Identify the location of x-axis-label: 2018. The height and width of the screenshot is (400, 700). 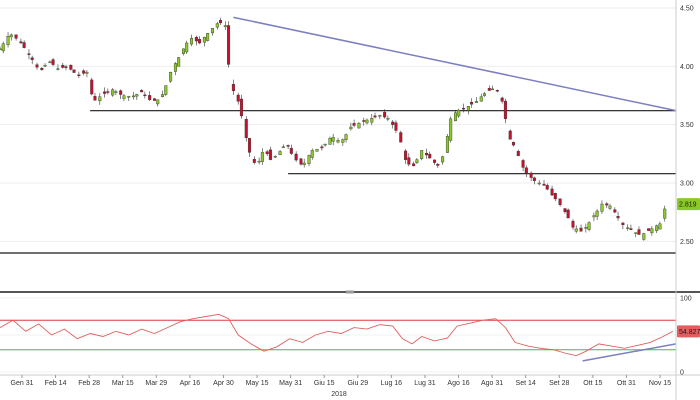
(339, 394).